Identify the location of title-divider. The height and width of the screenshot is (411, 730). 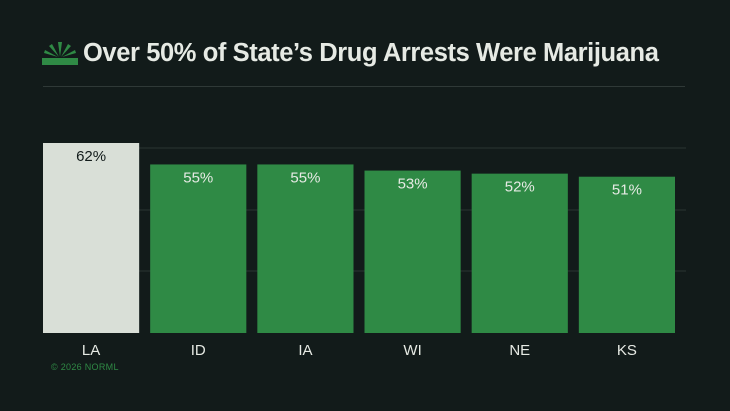
(364, 86).